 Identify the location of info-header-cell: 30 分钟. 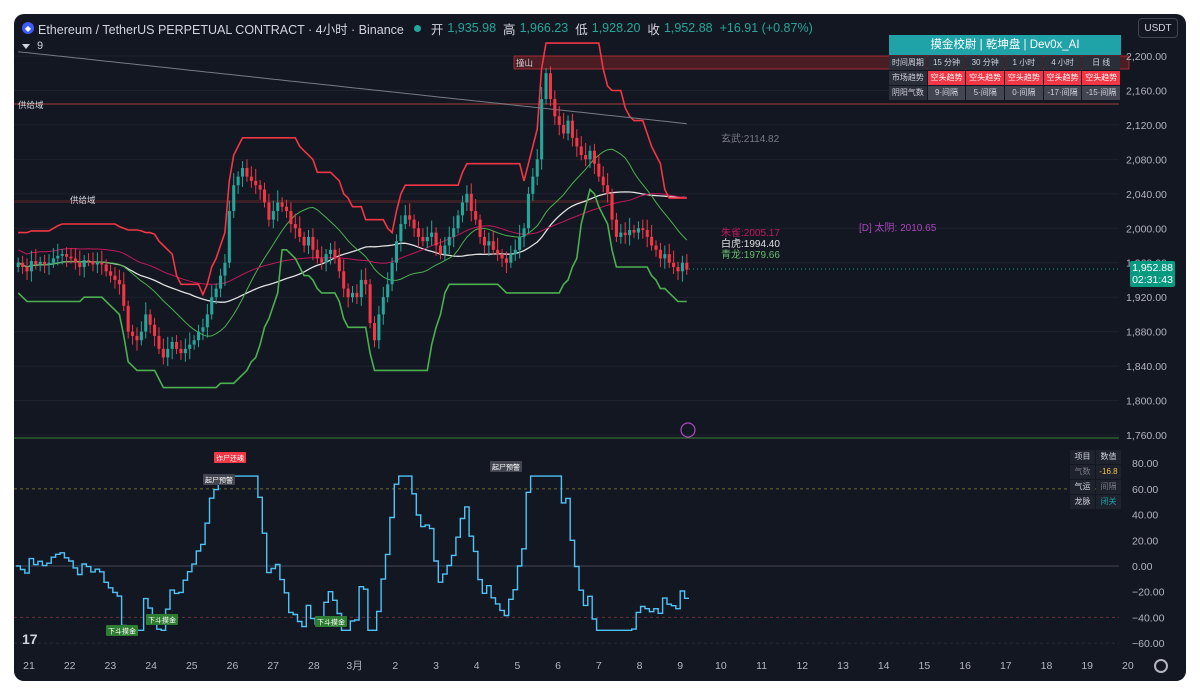
(985, 63).